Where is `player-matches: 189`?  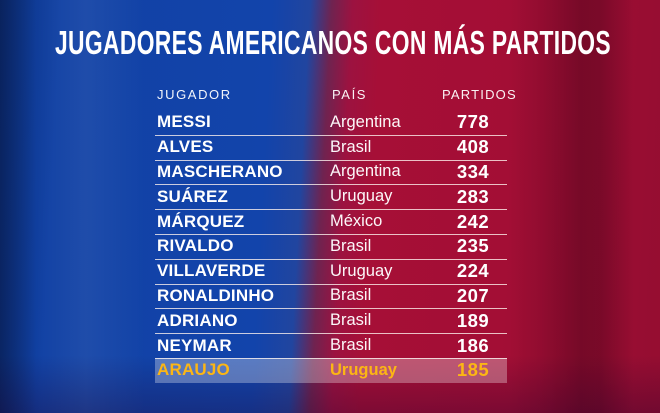
player-matches: 189 is located at coordinates (473, 320).